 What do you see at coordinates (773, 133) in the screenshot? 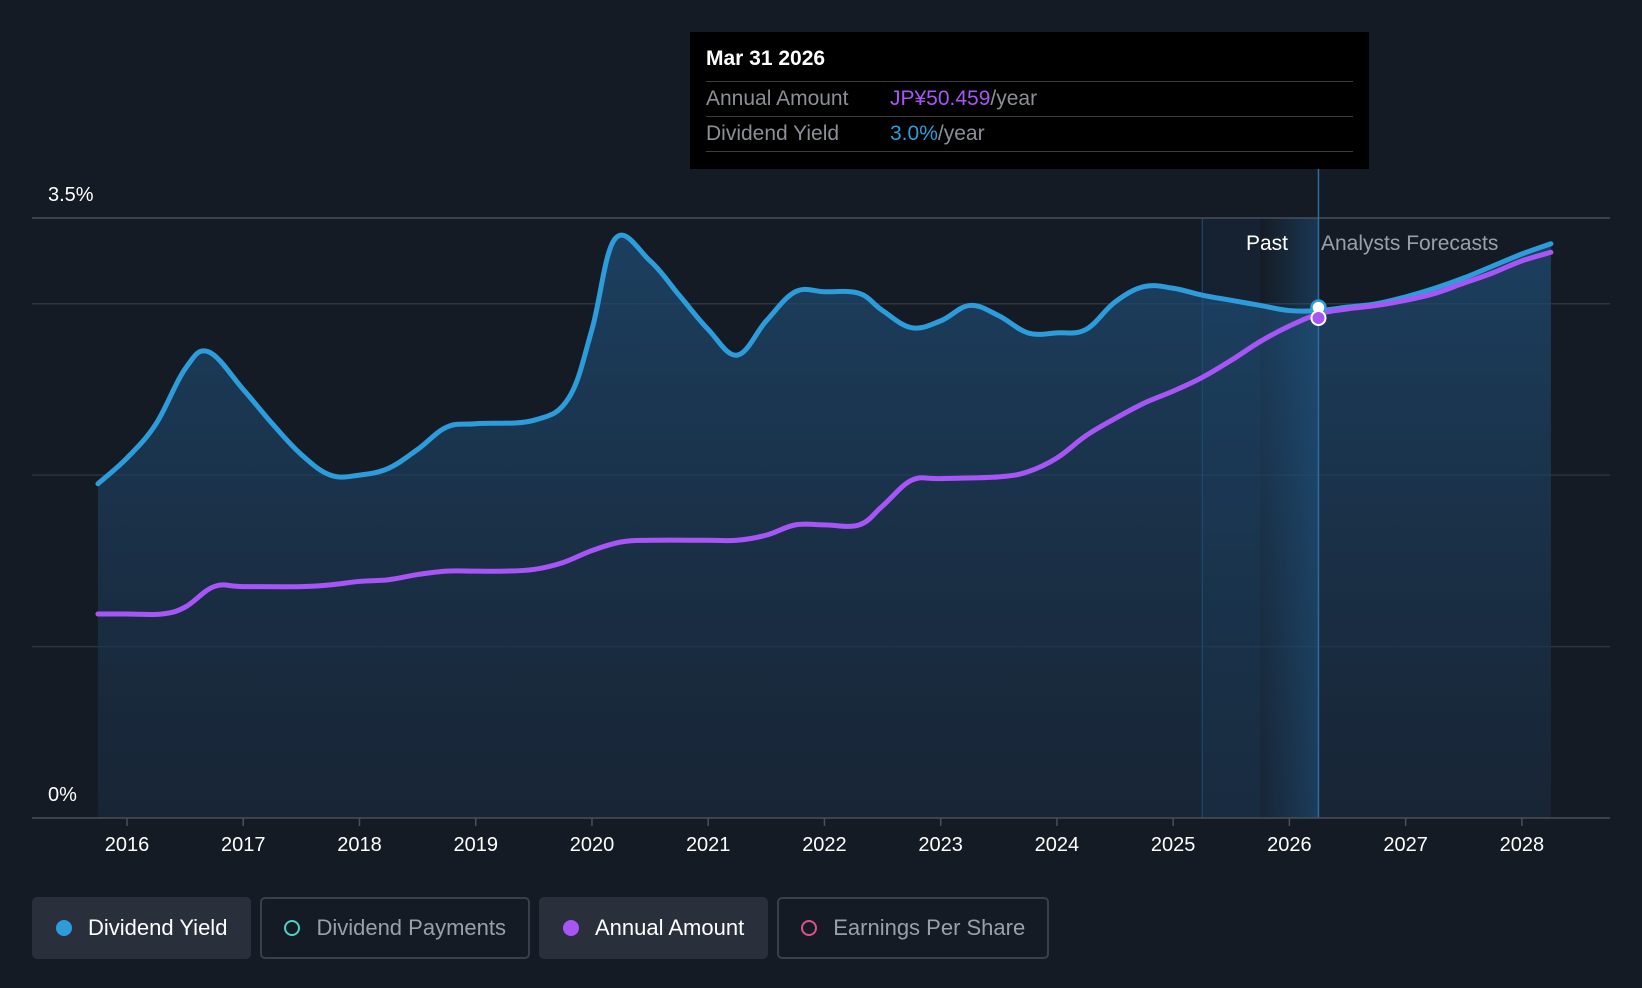
I see `tooltip-dividend-yield-label: Dividend Yield` at bounding box center [773, 133].